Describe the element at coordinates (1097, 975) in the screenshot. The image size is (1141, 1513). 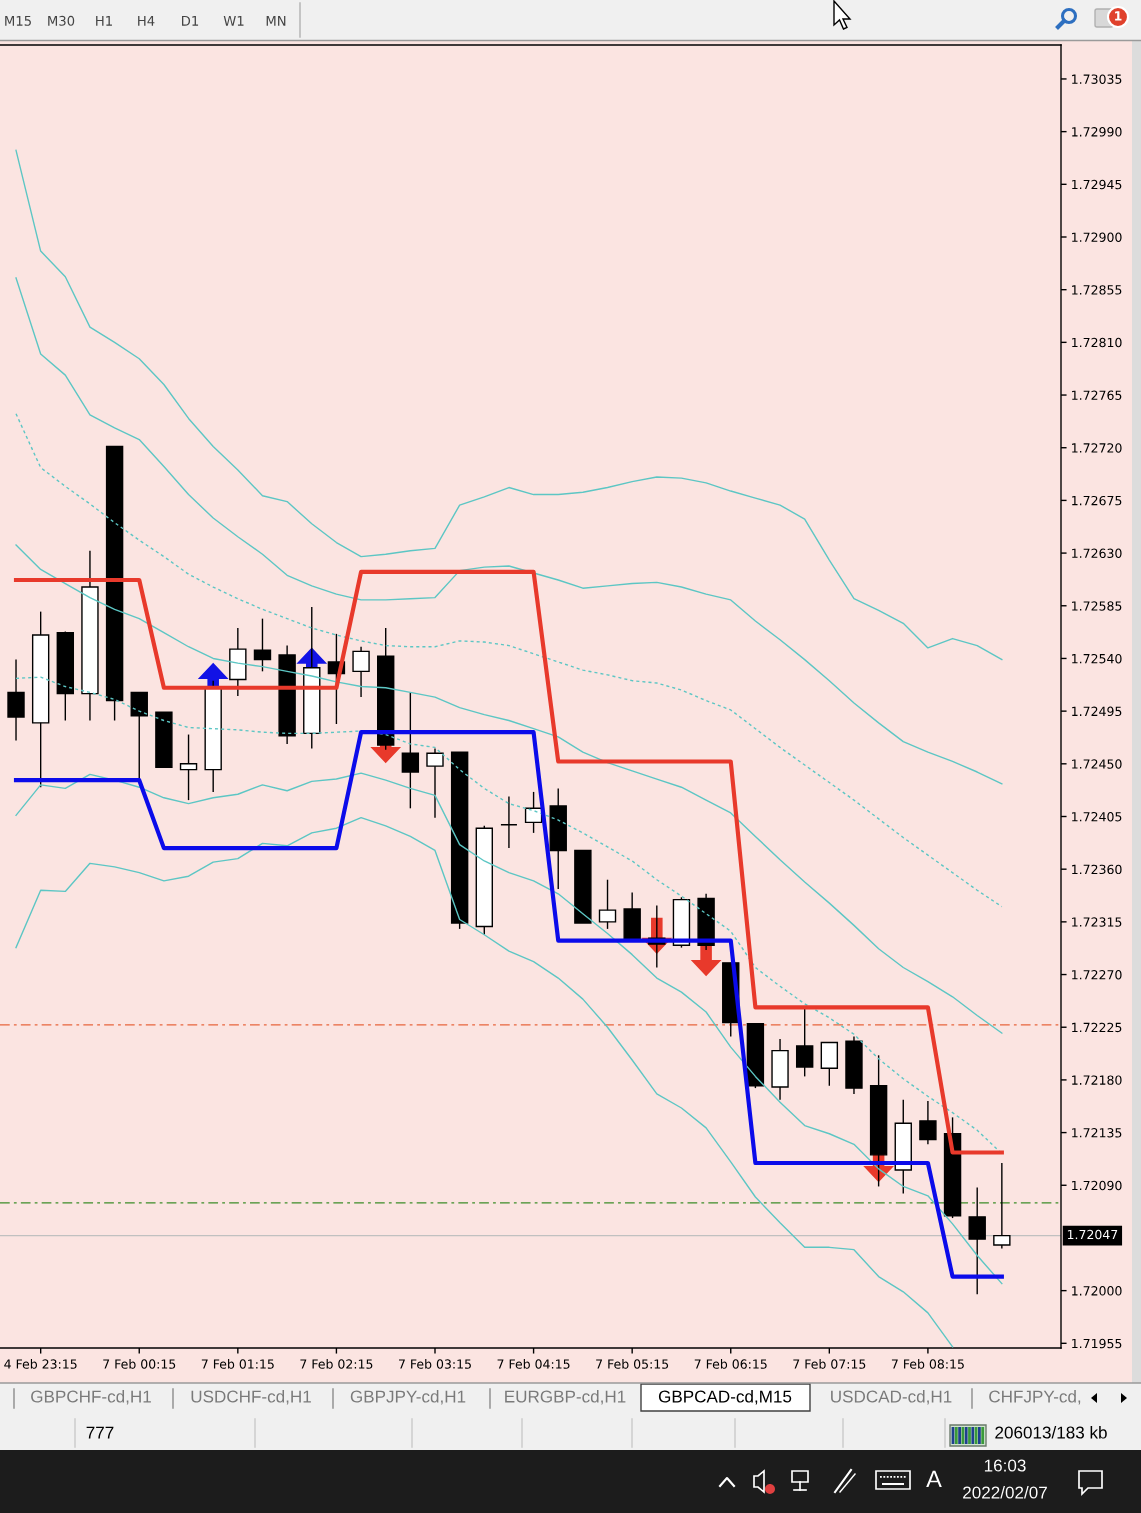
I see `y-tick-label: 1.72270` at that location.